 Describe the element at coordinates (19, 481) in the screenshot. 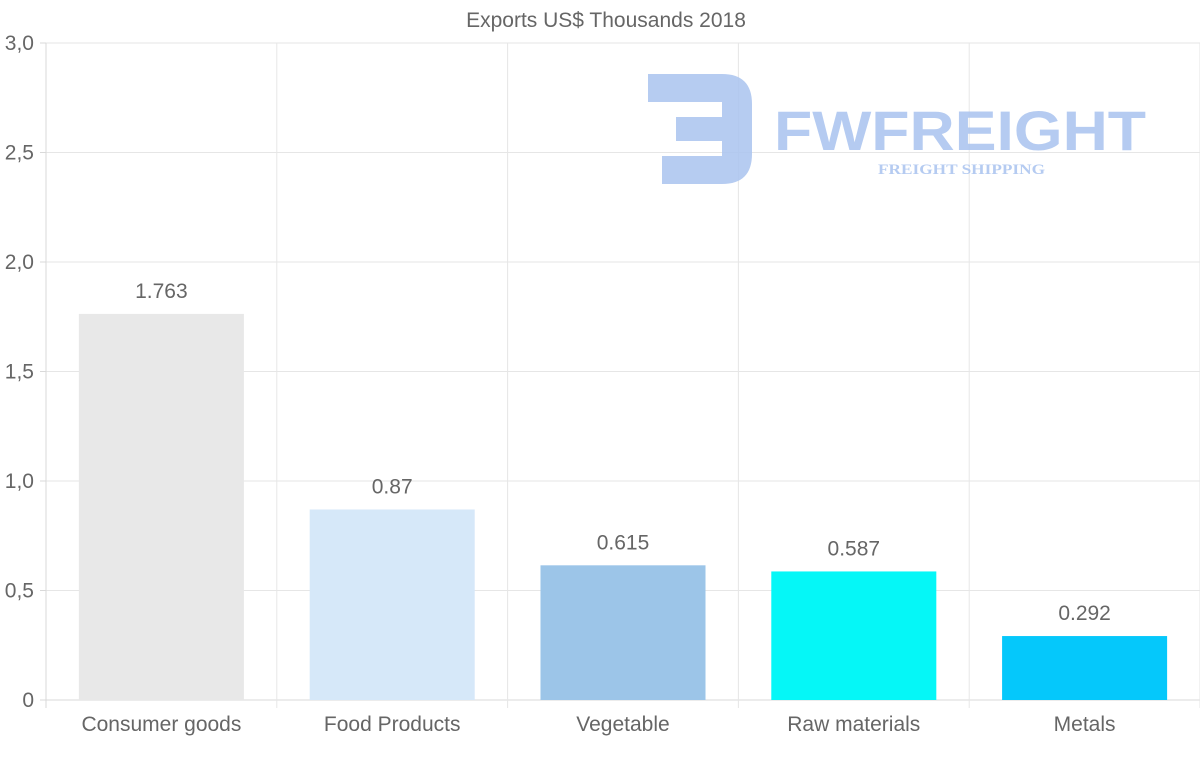

I see `y-tick-label: 1,0` at that location.